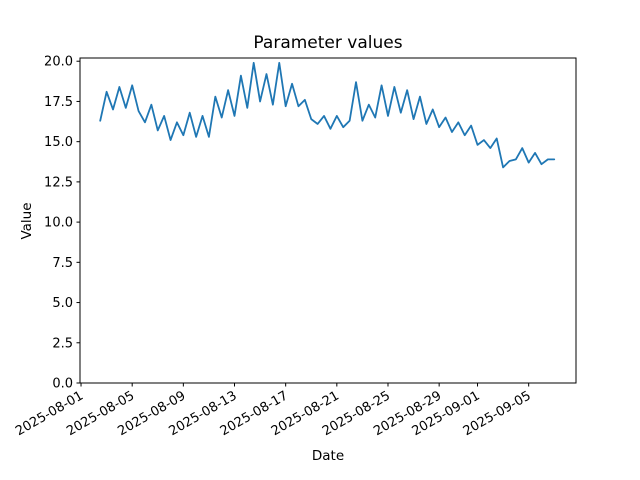 The width and height of the screenshot is (640, 480). Describe the element at coordinates (328, 43) in the screenshot. I see `chart-title: Parameter values` at that location.